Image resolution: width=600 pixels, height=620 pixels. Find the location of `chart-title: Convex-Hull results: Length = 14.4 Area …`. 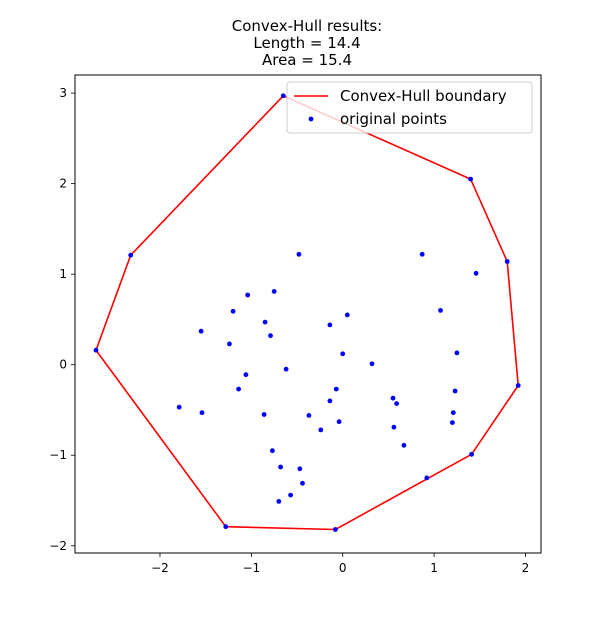

chart-title: Convex-Hull results: Length = 14.4 Area … is located at coordinates (307, 43).